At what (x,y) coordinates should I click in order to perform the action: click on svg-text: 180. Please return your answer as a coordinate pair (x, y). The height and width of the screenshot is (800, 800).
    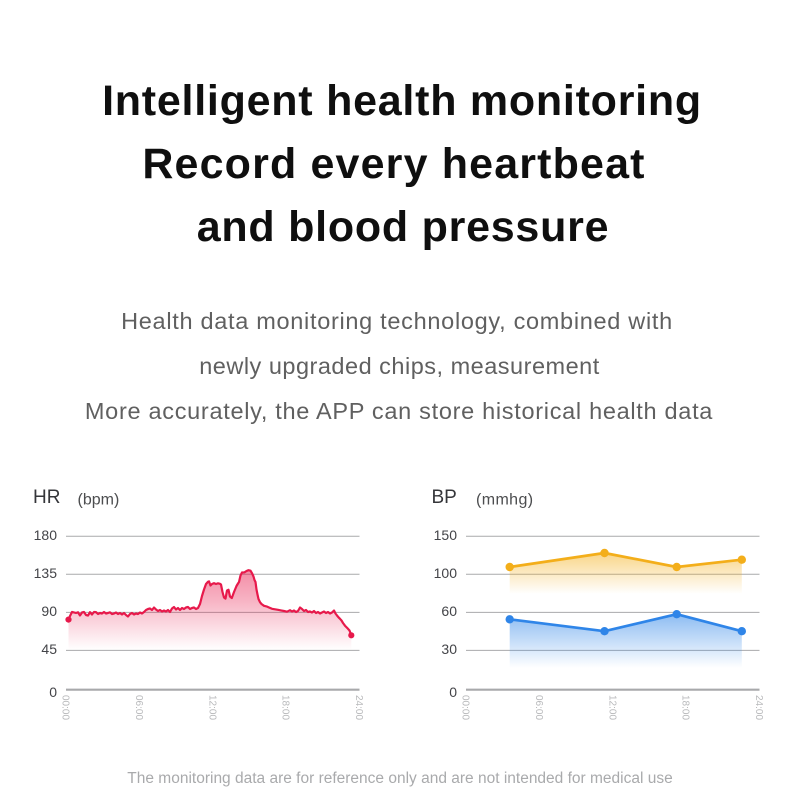
    Looking at the image, I should click on (46, 535).